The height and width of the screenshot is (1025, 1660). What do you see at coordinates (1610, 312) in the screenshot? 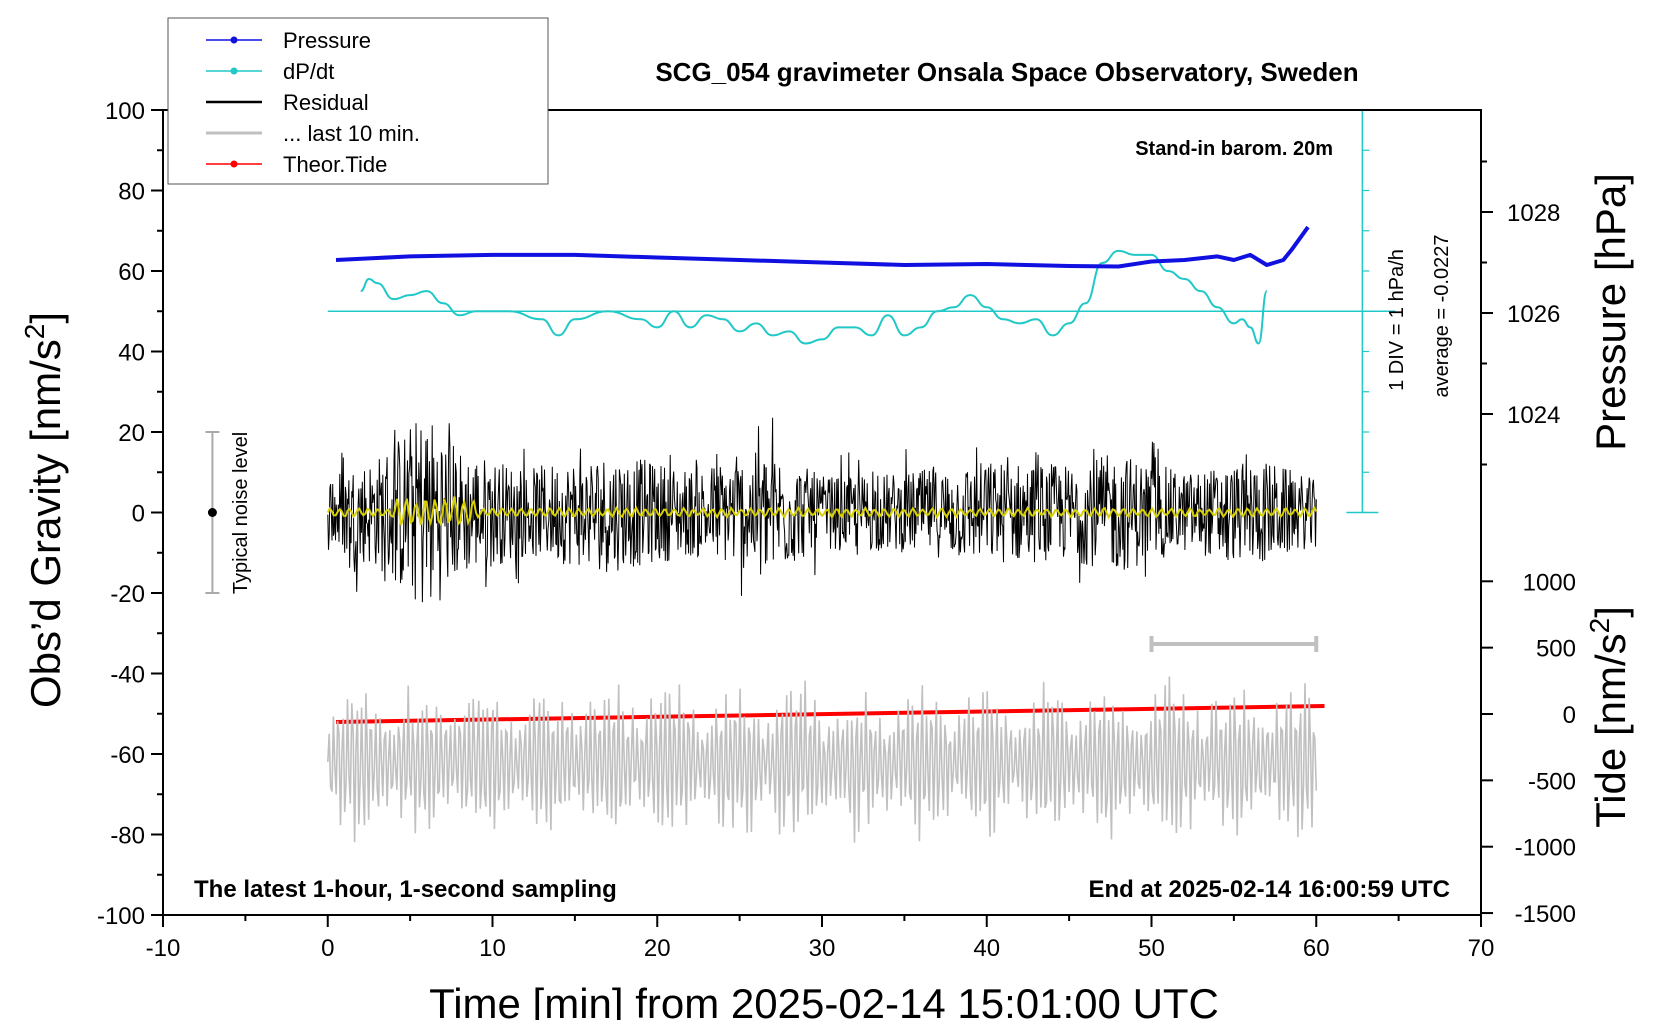
I see `y-axis-pressure-title: Pressure [hPa]` at bounding box center [1610, 312].